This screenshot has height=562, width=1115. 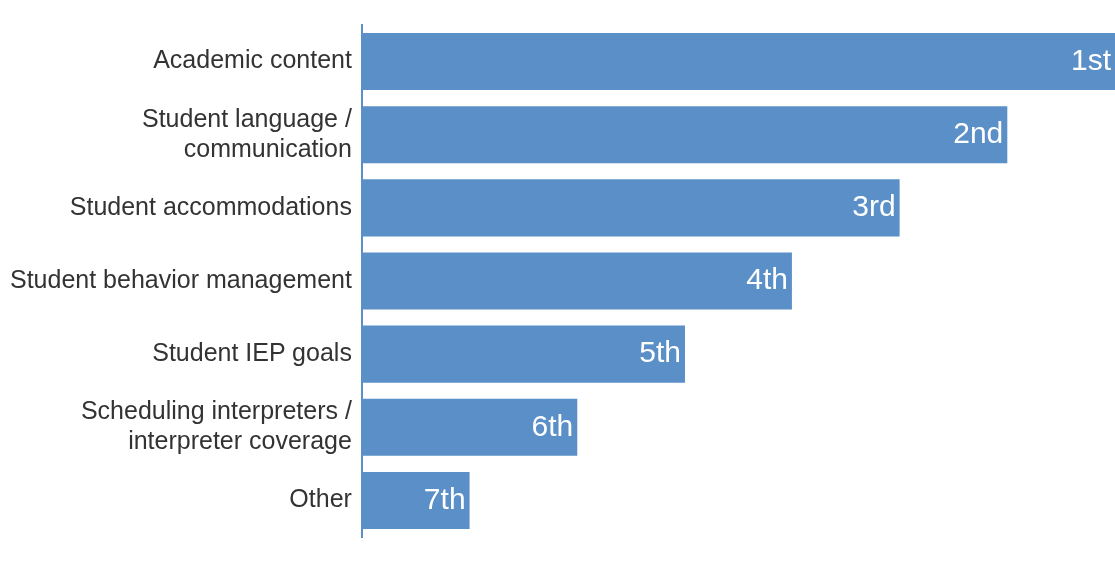 I want to click on y-tick-label: Student accommodations, so click(x=210, y=205).